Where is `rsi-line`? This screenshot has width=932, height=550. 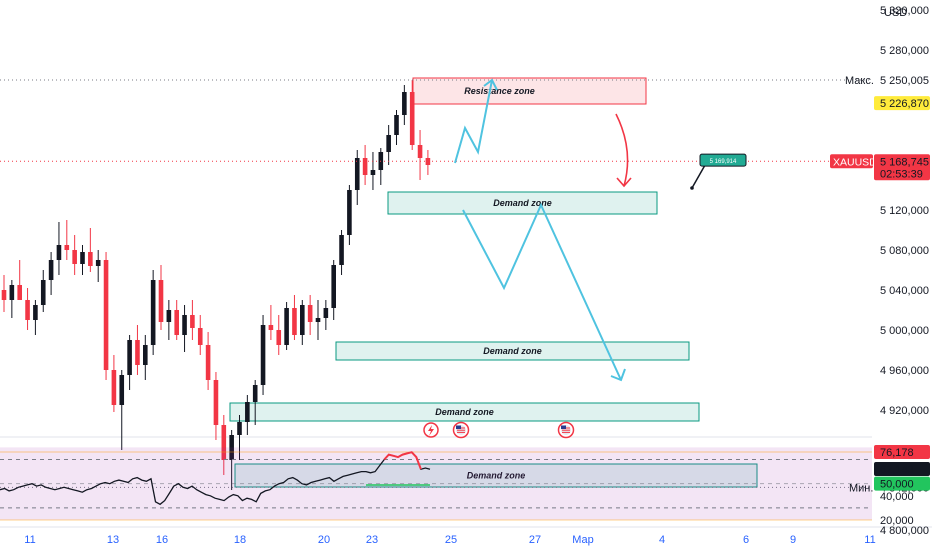
rsi-line is located at coordinates (215, 478).